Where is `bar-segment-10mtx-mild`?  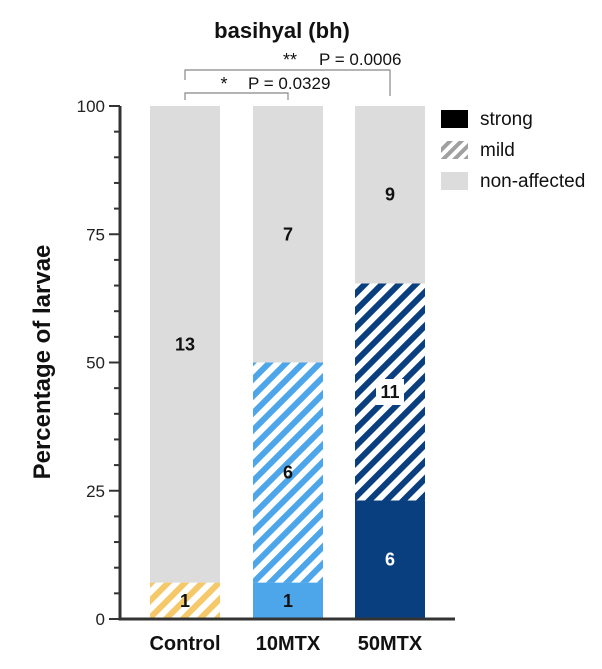 bar-segment-10mtx-mild is located at coordinates (288, 472).